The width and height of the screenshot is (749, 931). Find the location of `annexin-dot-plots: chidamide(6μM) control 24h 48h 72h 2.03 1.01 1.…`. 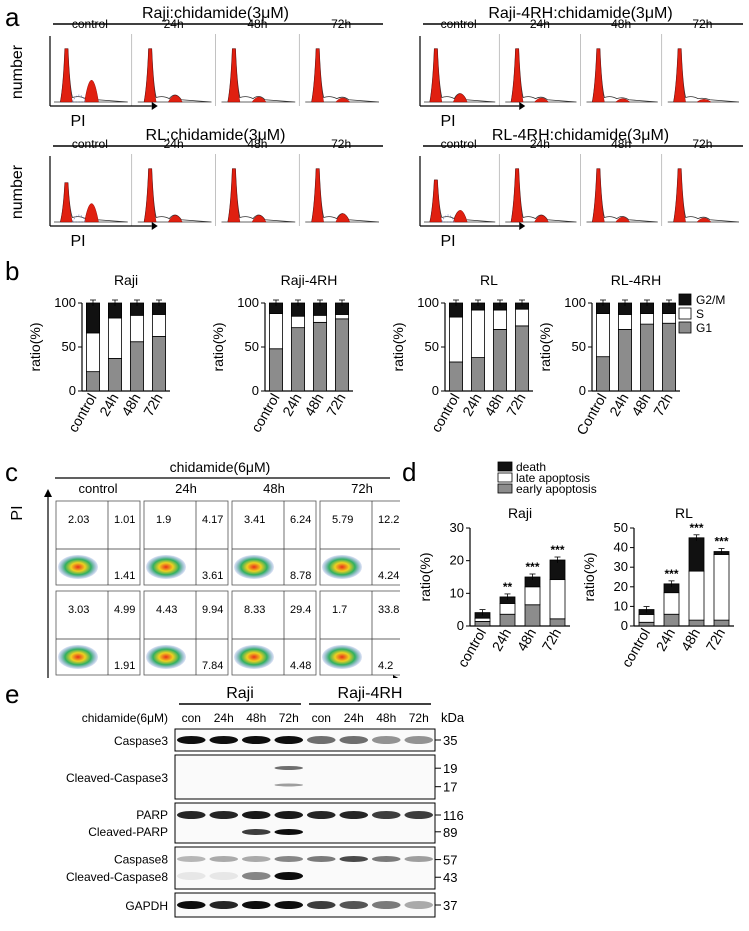

annexin-dot-plots: chidamide(6μM) control 24h 48h 72h 2.03 1.01 1.… is located at coordinates (204, 568).